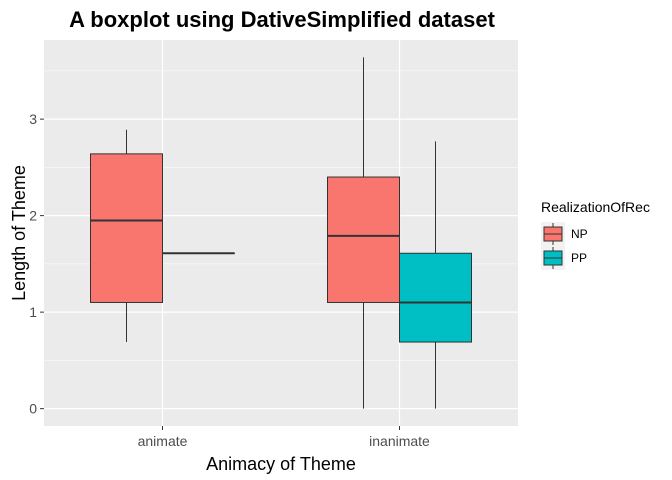 This screenshot has width=672, height=480. I want to click on legend-label-np: NP, so click(579, 234).